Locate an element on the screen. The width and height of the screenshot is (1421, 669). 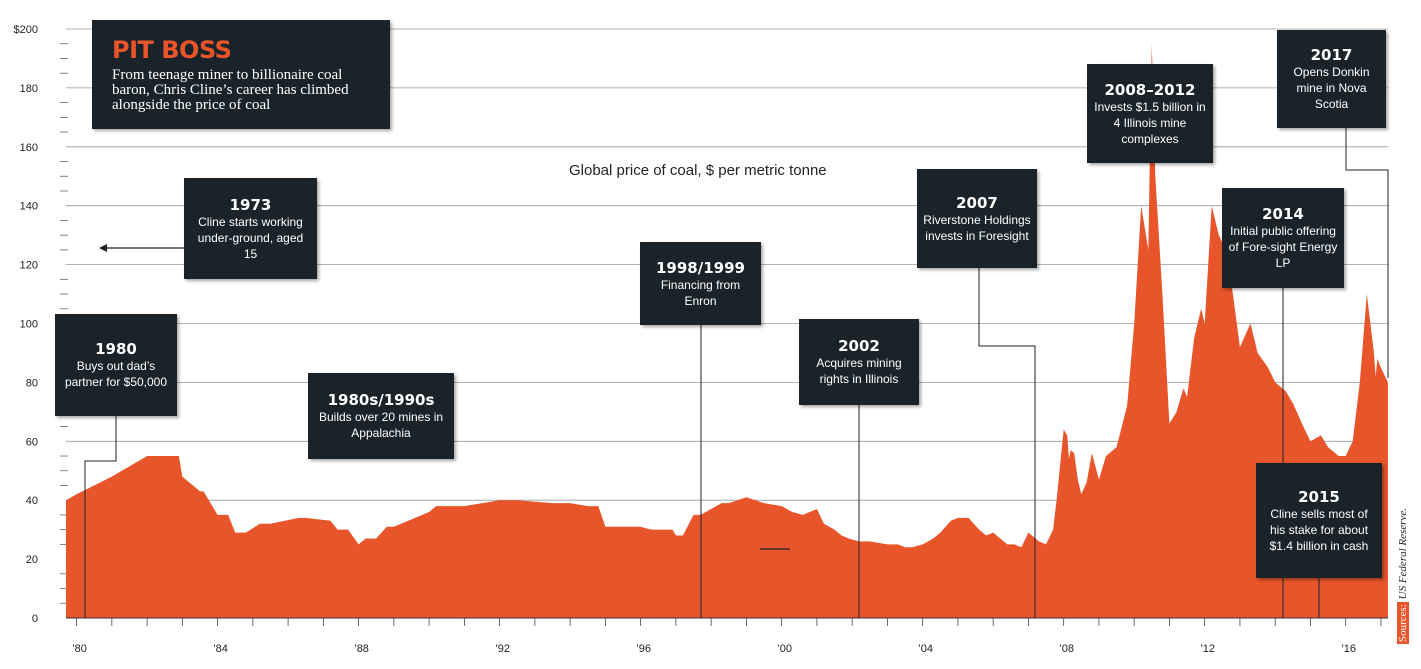
x-tick-label: ’88 is located at coordinates (361, 649).